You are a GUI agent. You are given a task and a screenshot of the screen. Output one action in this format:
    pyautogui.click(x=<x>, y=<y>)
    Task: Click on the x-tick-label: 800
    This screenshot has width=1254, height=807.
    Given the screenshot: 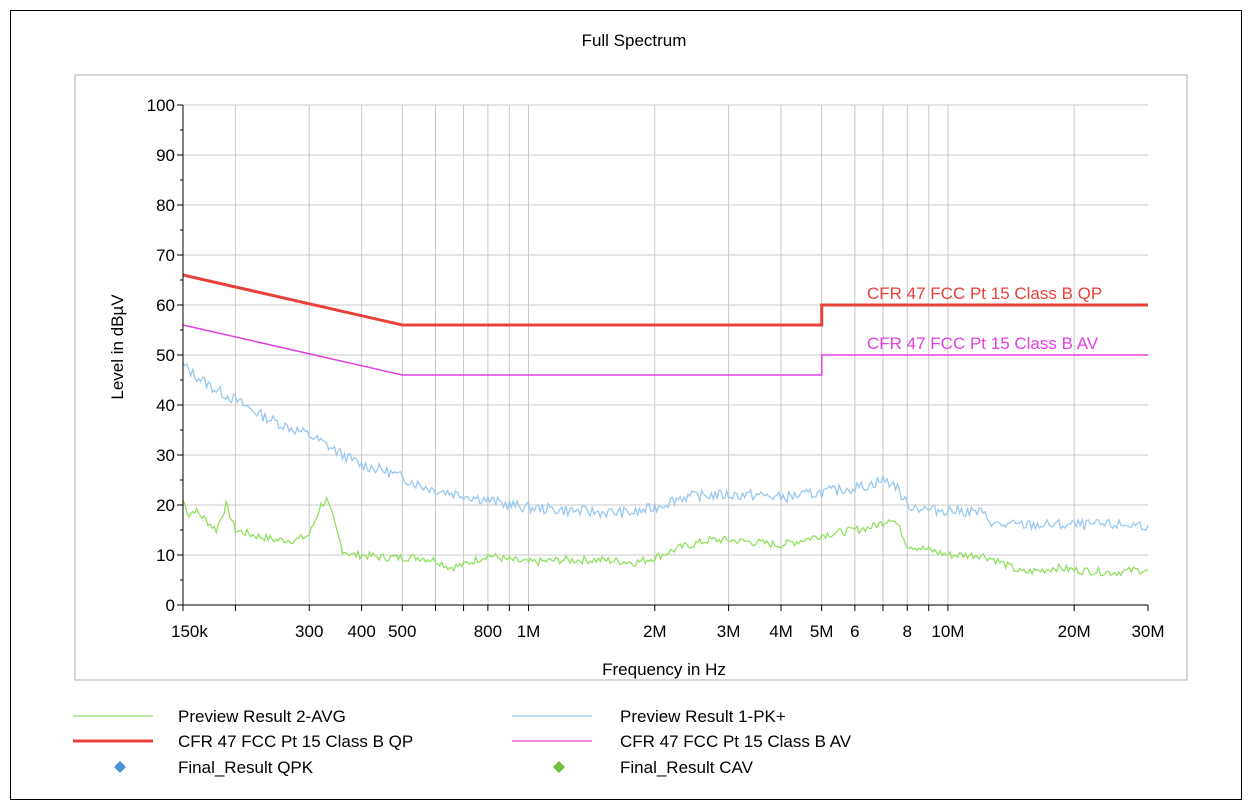 What is the action you would take?
    pyautogui.click(x=488, y=631)
    